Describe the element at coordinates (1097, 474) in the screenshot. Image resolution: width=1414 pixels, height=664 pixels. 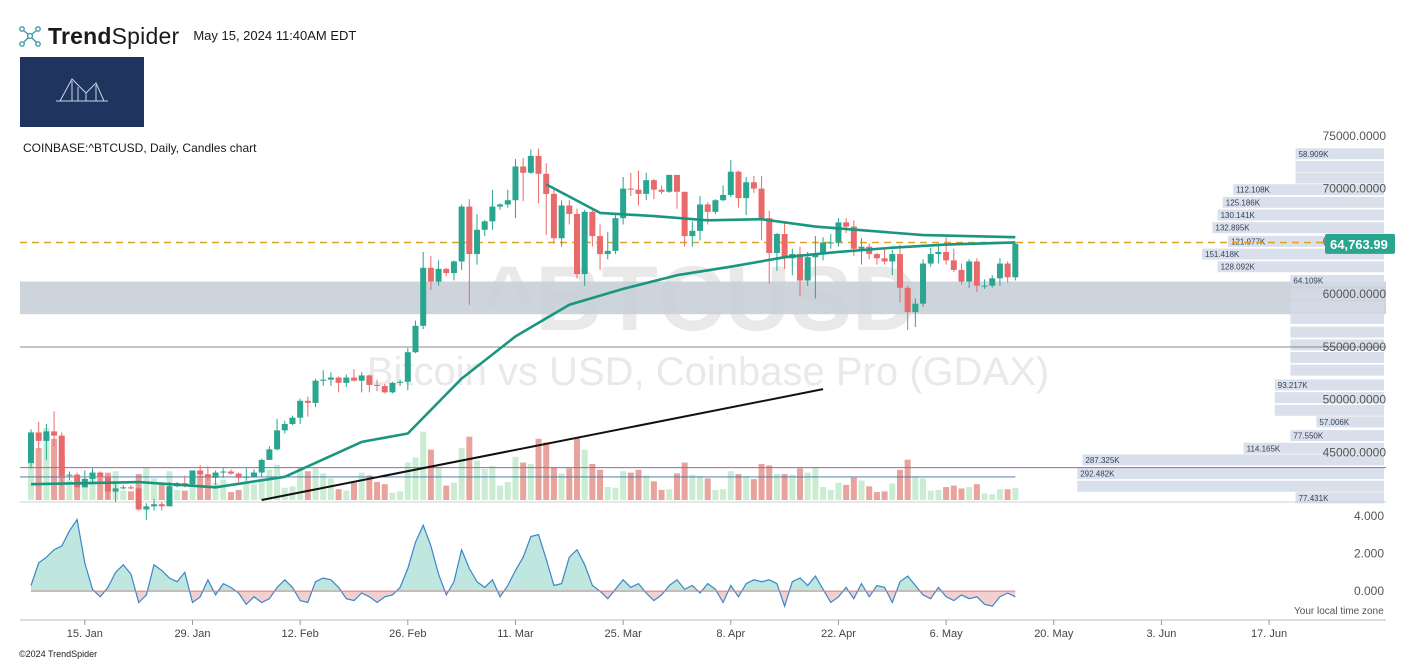
I see `volume-profile-label: 292.482K` at that location.